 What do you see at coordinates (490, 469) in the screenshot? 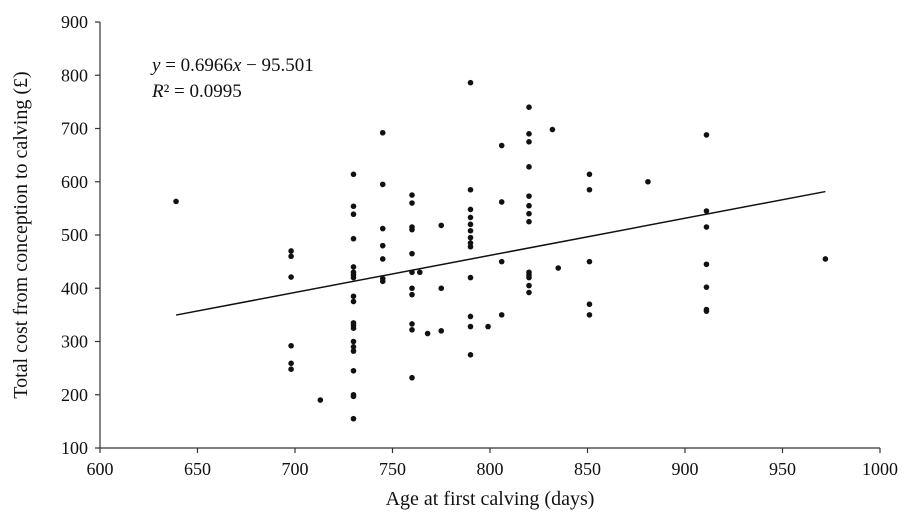
I see `x-tick-label: 800` at bounding box center [490, 469].